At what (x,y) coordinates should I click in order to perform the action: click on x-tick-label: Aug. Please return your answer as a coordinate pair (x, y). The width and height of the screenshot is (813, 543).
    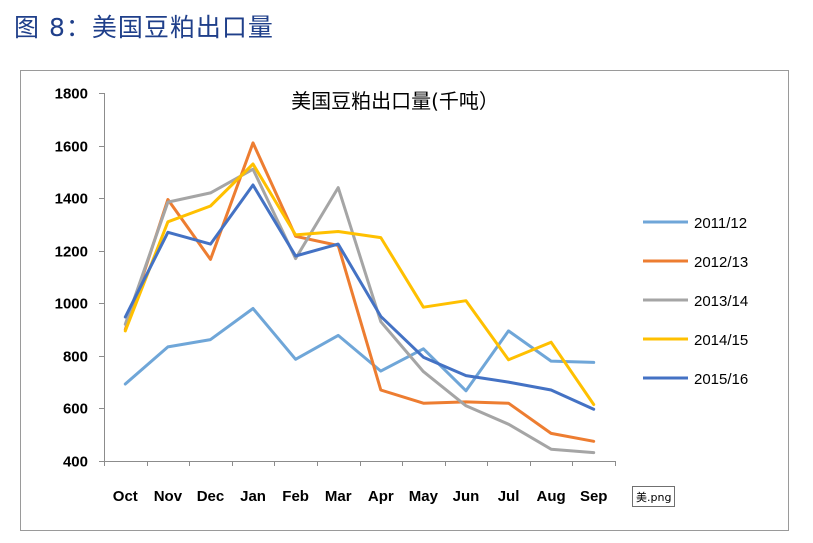
    Looking at the image, I should click on (551, 496).